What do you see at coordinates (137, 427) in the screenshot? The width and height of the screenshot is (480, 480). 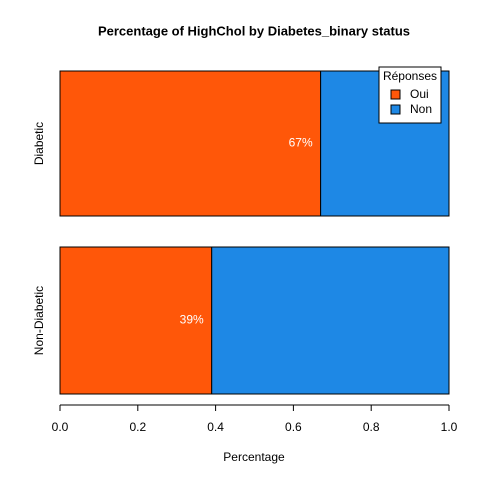 I see `x-tick-label: 0.2` at bounding box center [137, 427].